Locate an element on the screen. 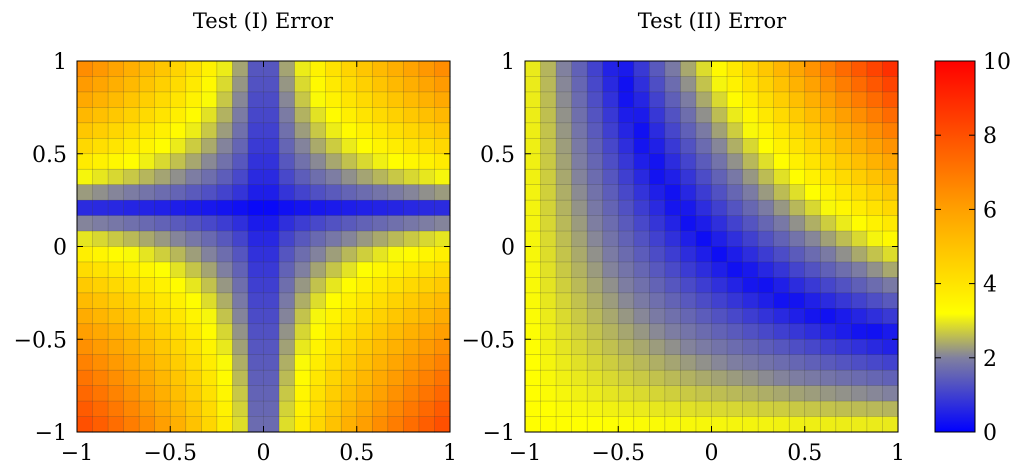 The image size is (1017, 468). x-tick-label: 0 is located at coordinates (712, 453).